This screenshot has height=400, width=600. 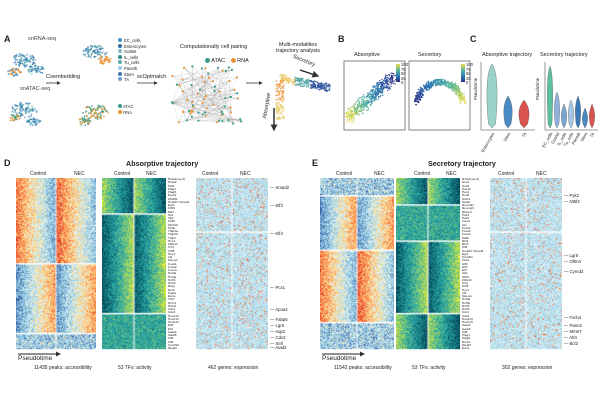 What do you see at coordinates (38, 174) in the screenshot?
I see `d-control-peaks: Control` at bounding box center [38, 174].